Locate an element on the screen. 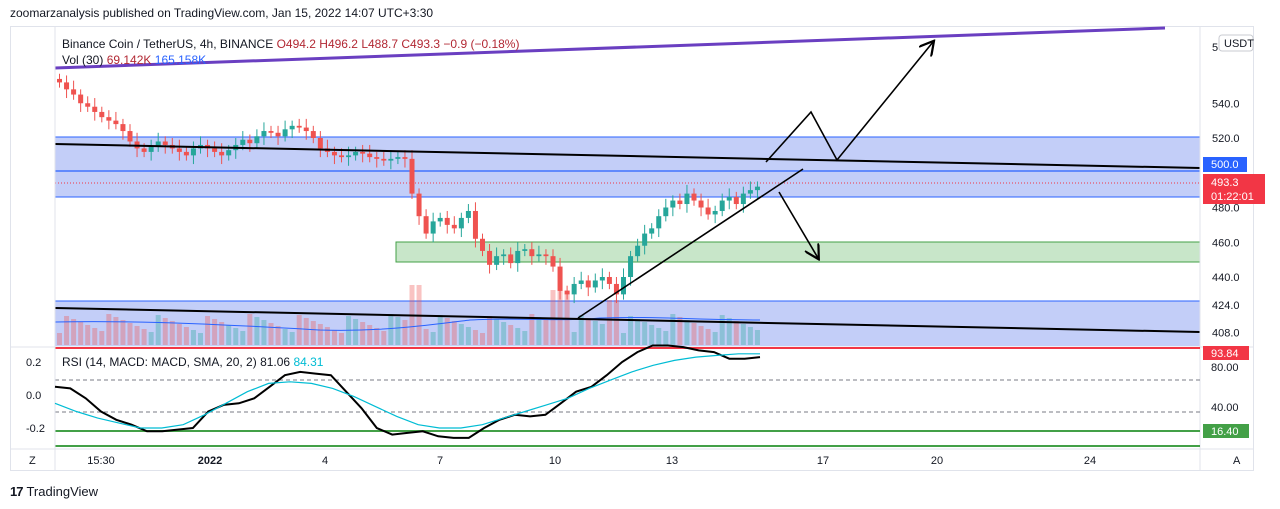 This screenshot has height=509, width=1280. time-tick-label: 13 is located at coordinates (672, 461).